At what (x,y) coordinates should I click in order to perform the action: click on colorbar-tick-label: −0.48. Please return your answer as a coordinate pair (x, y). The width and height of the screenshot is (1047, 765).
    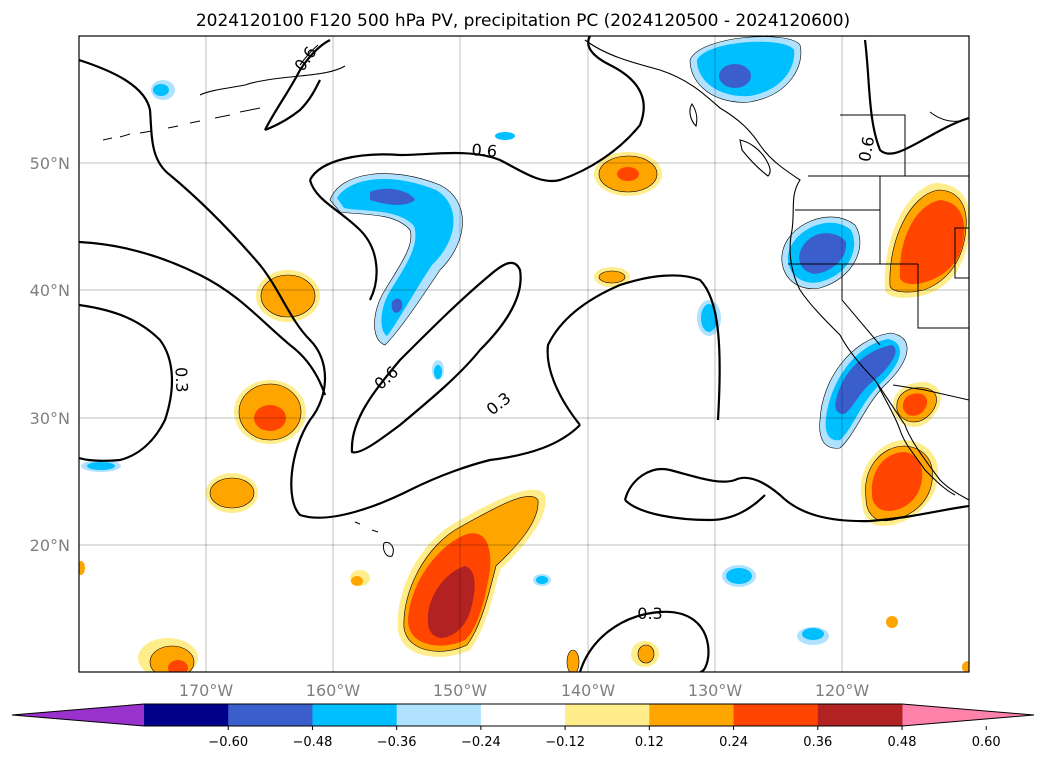
    Looking at the image, I should click on (313, 742).